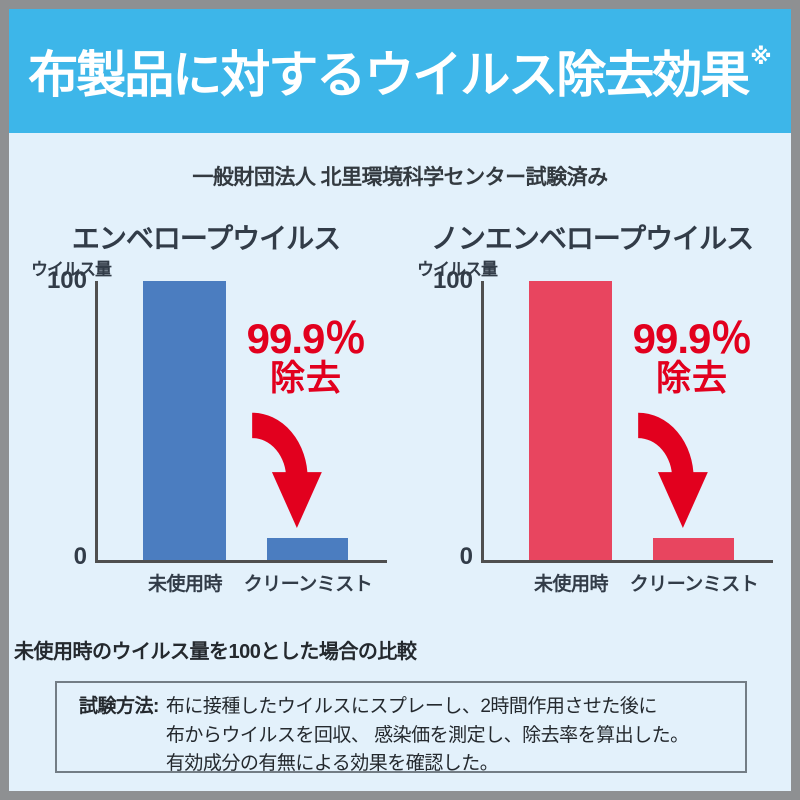  I want to click on asterisk-note-mark: ※, so click(761, 56).